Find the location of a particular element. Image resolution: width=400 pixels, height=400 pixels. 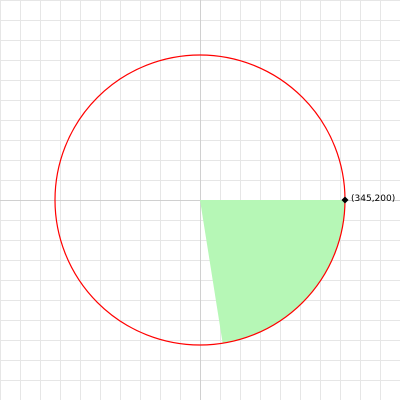

point-label: (345,200) is located at coordinates (373, 199).